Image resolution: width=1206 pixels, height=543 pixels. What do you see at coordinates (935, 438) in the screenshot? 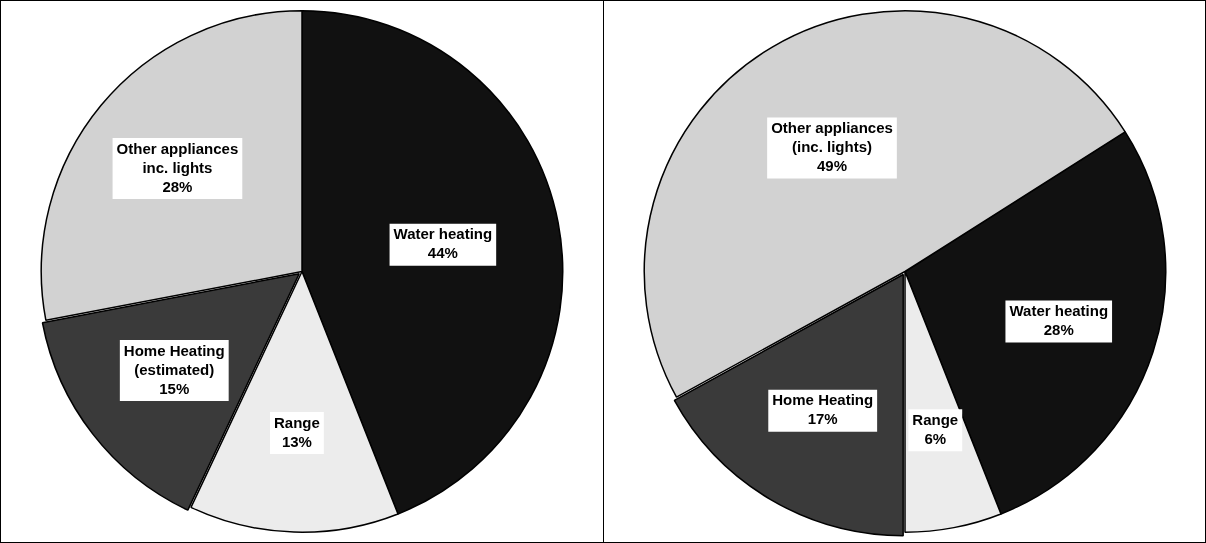
I see `data-label: 6%` at bounding box center [935, 438].